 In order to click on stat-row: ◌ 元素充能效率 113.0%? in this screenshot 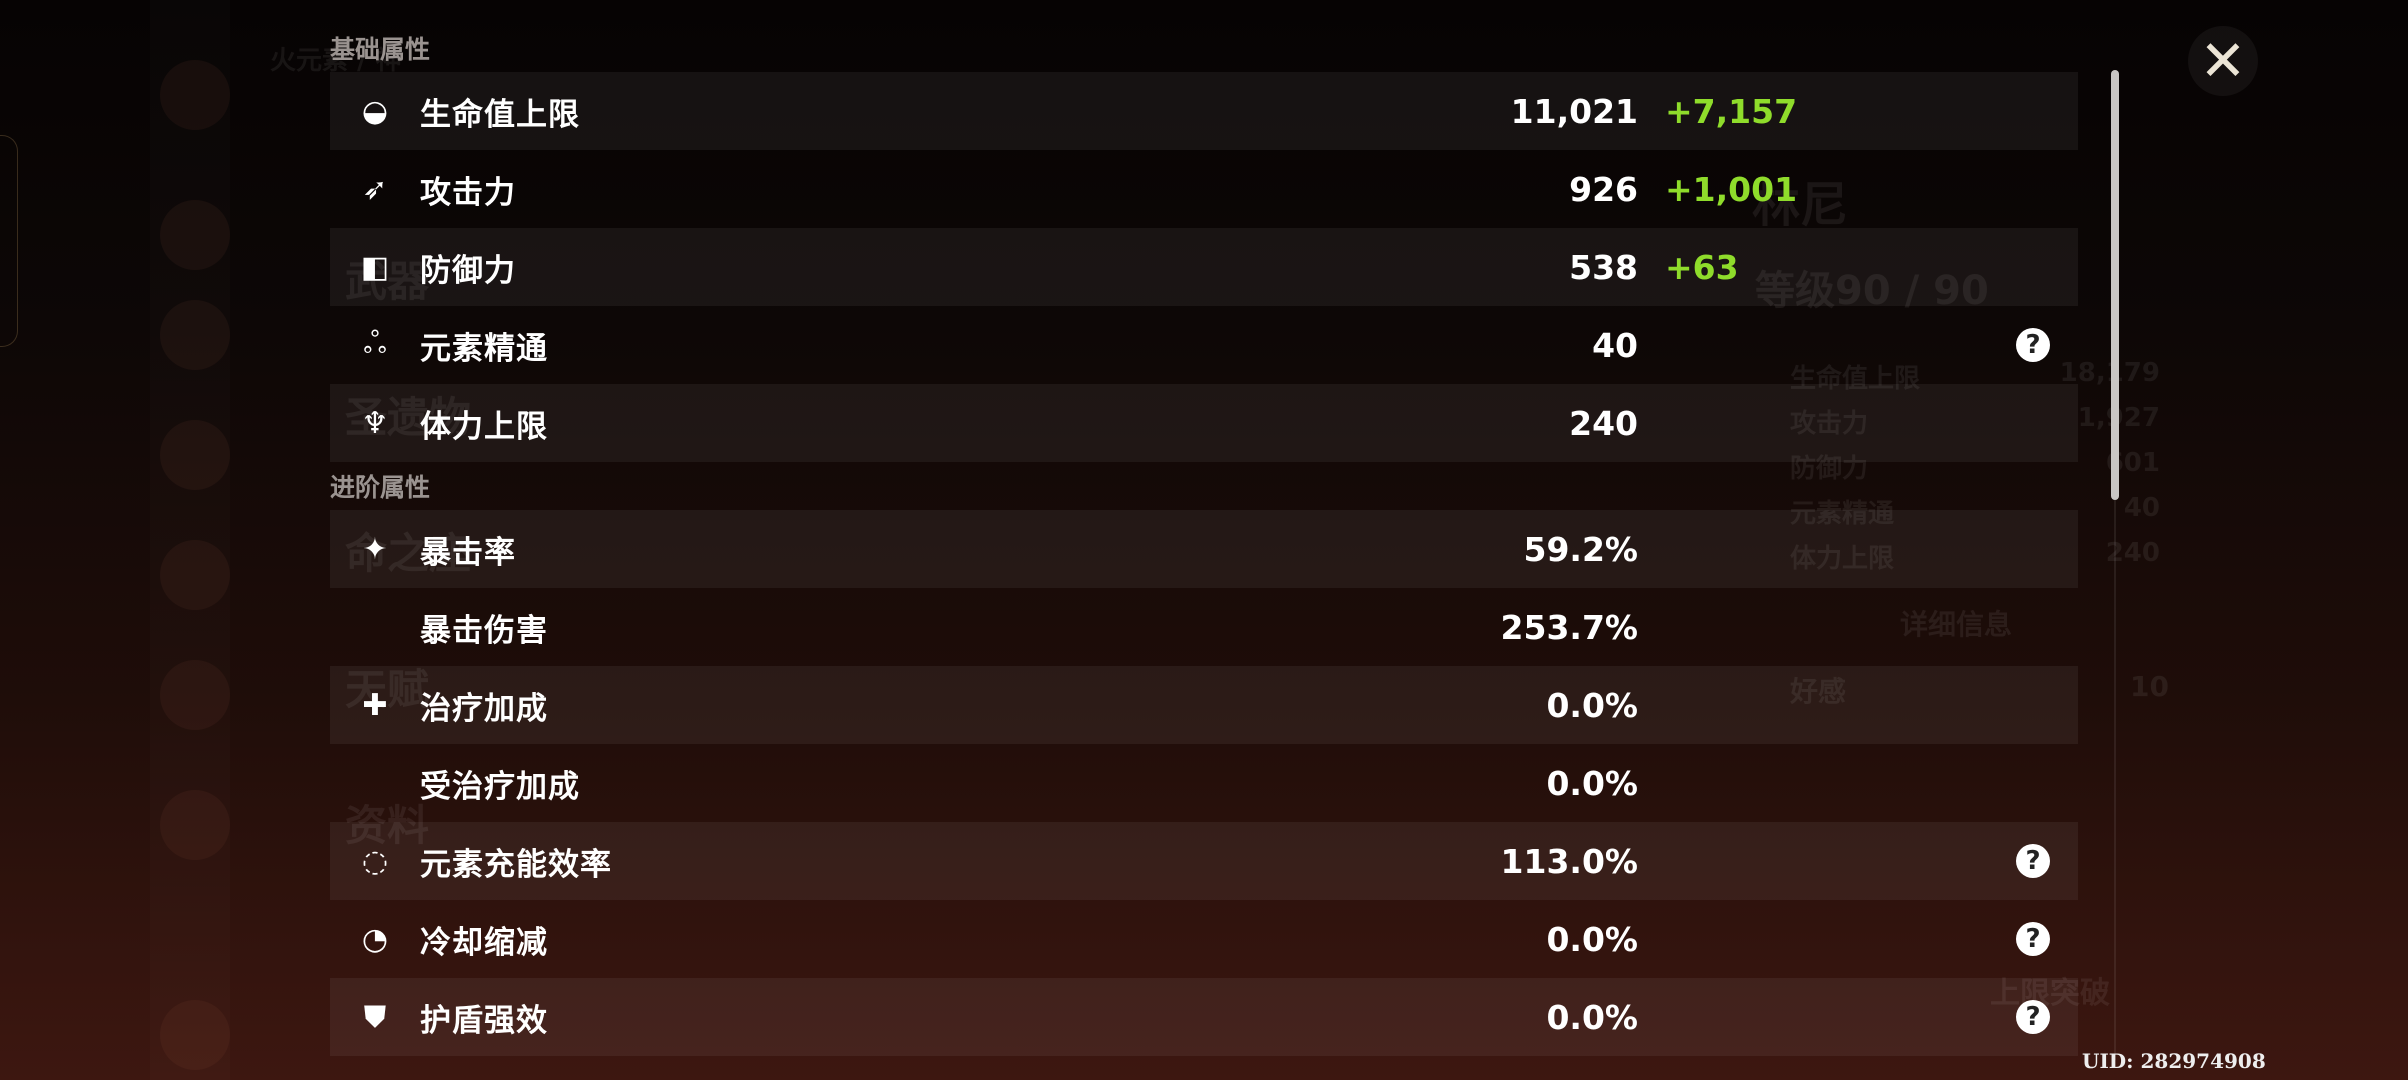, I will do `click(1204, 861)`.